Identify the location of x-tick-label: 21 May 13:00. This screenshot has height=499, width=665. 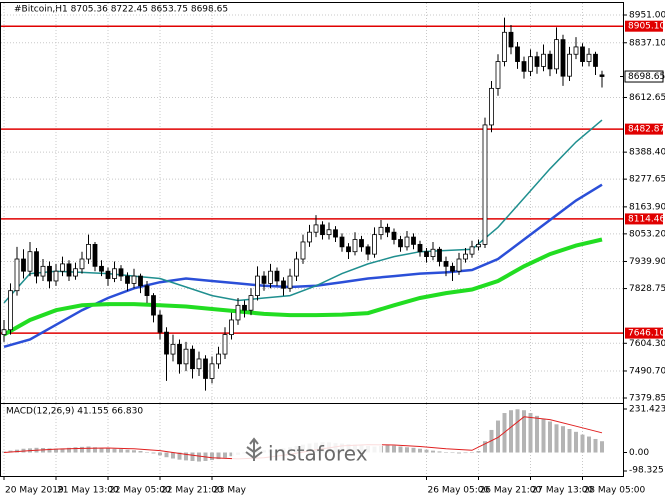
(88, 491).